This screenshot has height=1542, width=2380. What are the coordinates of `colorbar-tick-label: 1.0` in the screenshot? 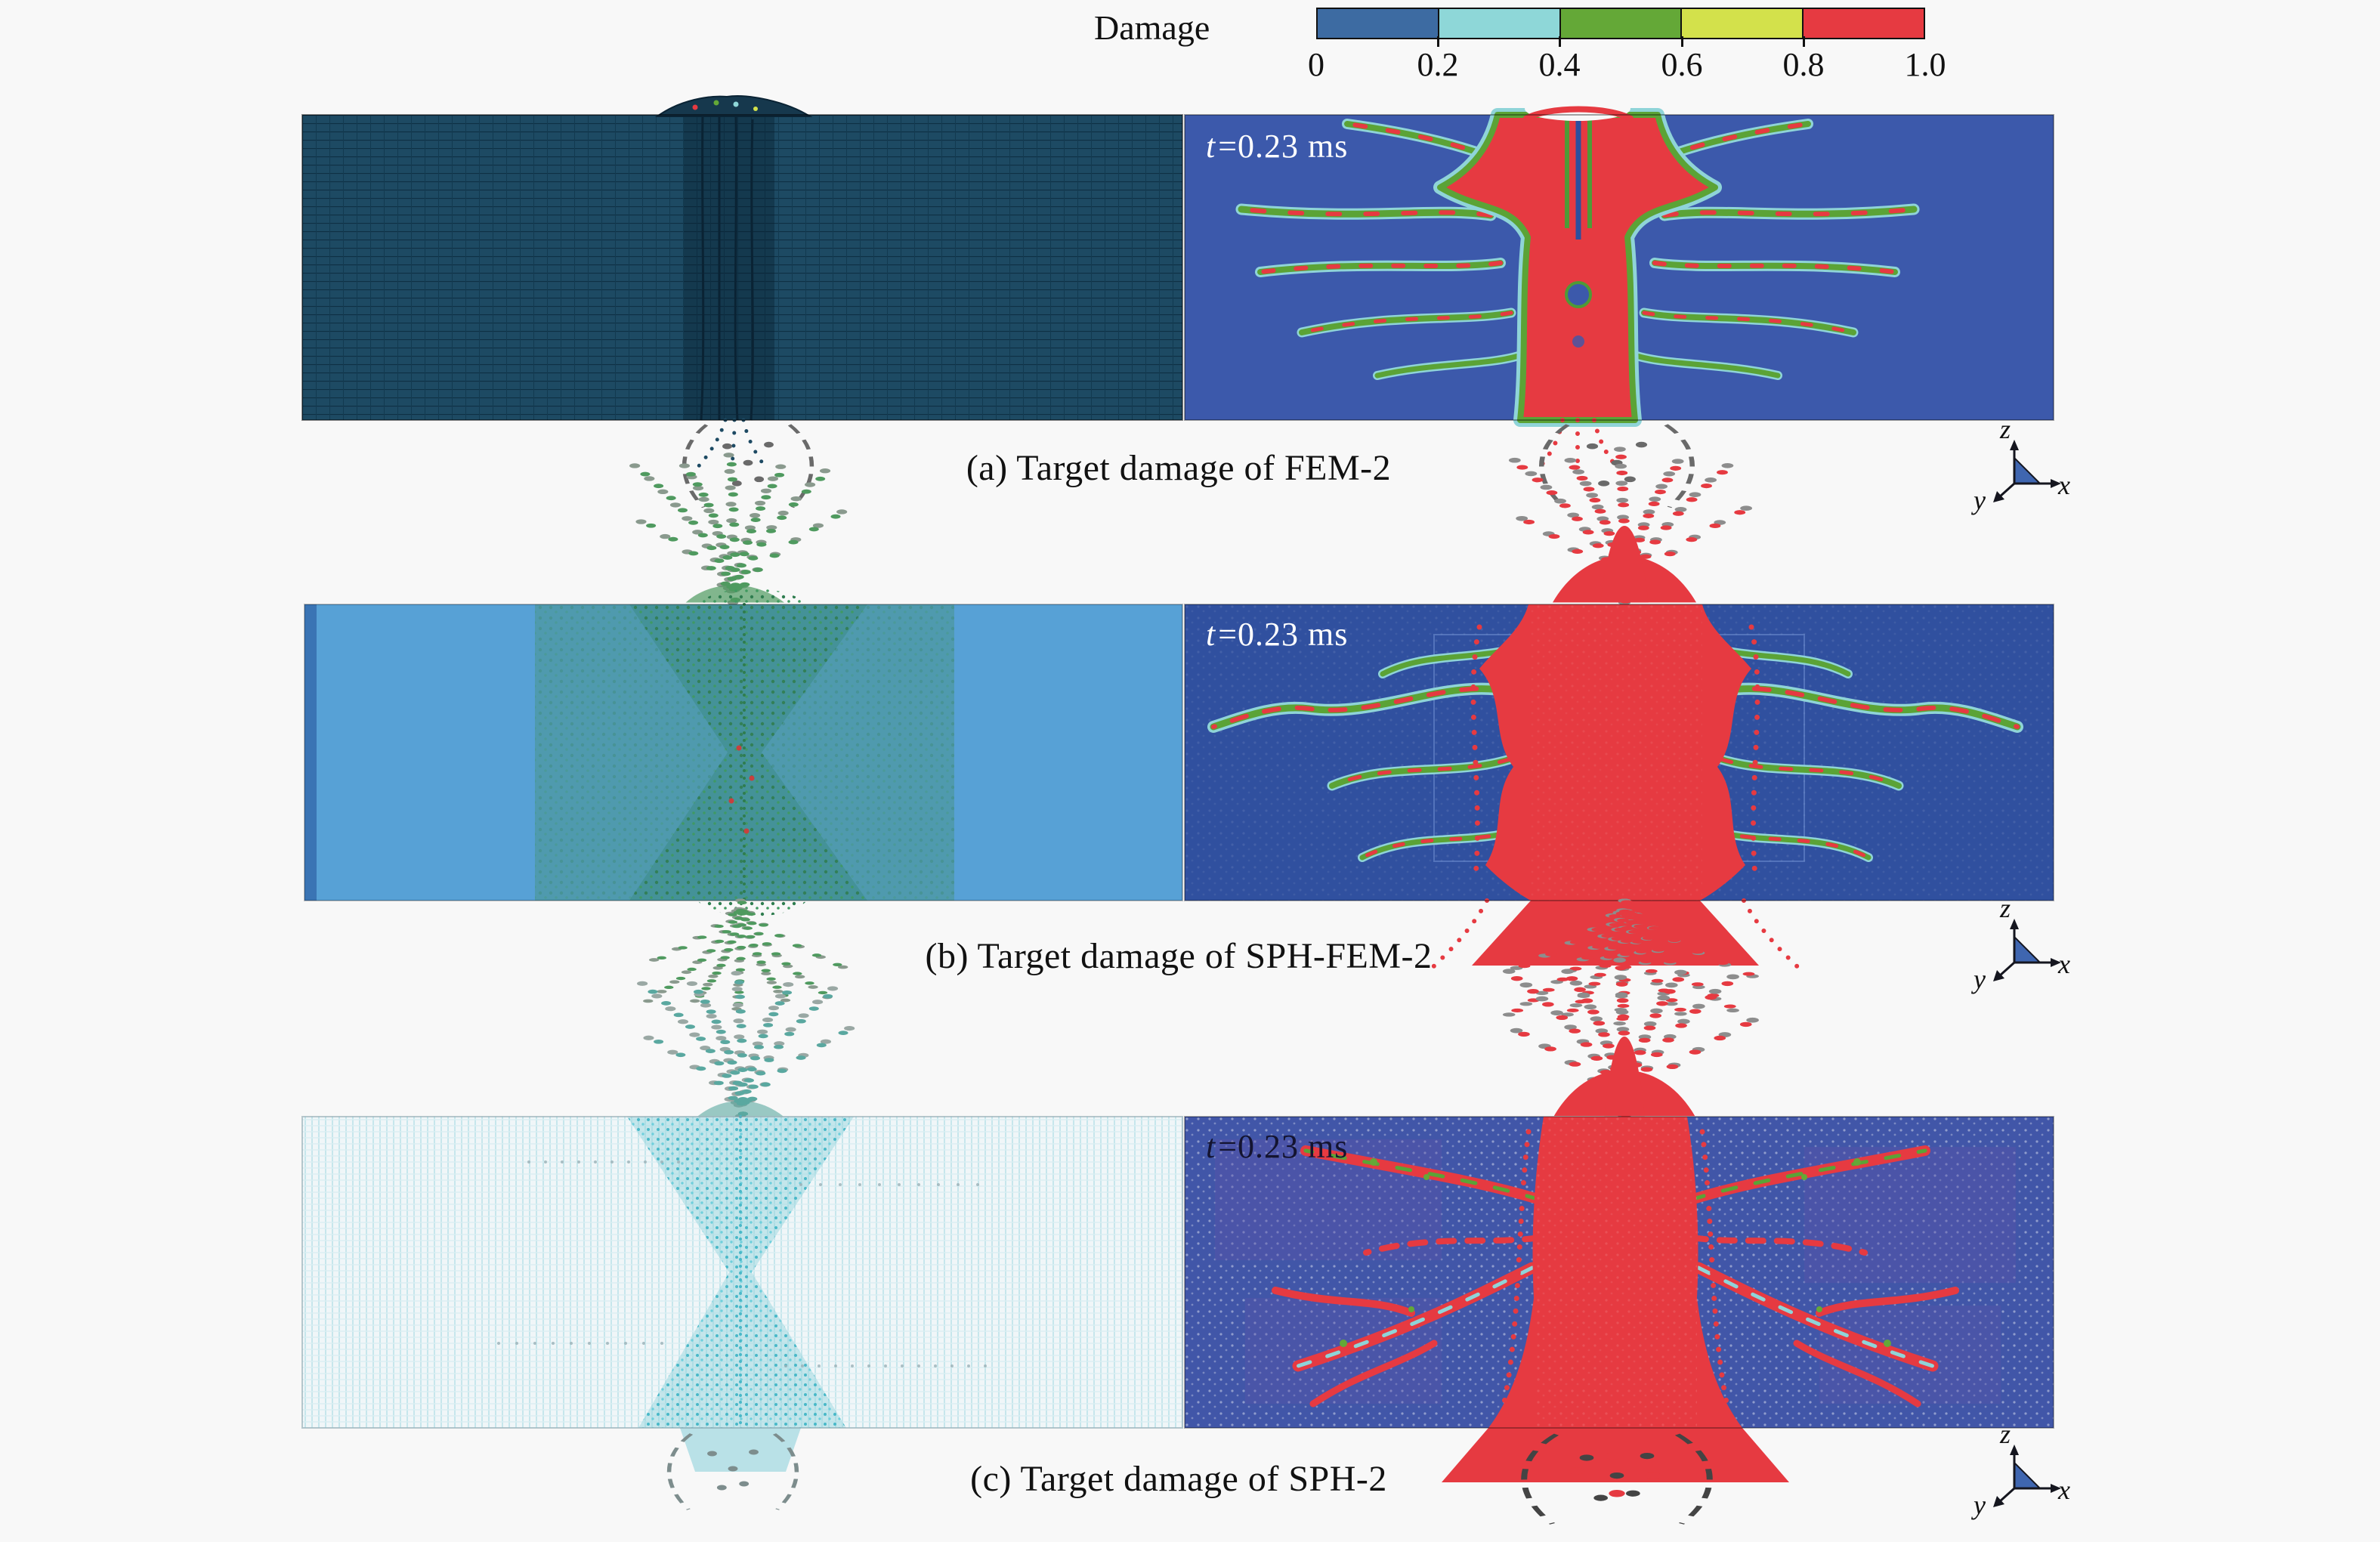 It's located at (1925, 64).